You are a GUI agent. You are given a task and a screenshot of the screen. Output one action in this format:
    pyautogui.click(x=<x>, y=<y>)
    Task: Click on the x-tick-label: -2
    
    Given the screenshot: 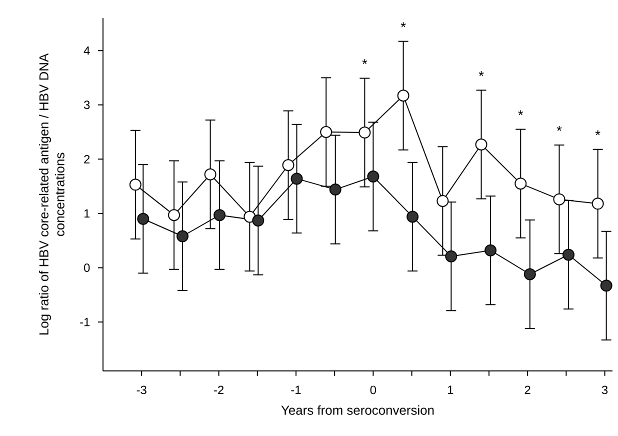 What is the action you would take?
    pyautogui.click(x=219, y=390)
    